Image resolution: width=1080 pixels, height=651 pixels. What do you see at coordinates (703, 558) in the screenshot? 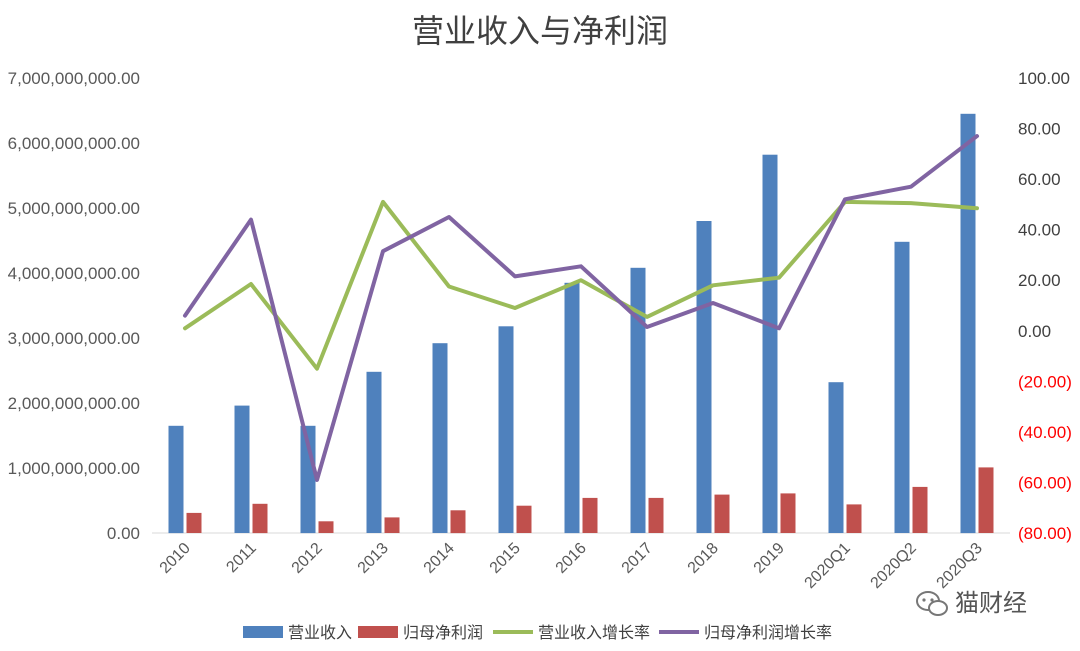
I see `x-tick-label: 2018` at bounding box center [703, 558].